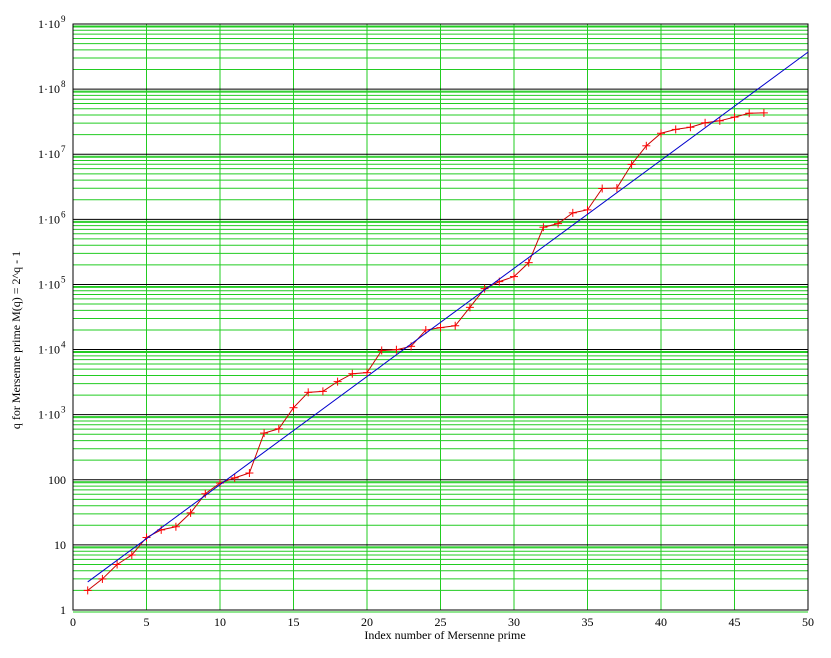 This screenshot has width=831, height=658. I want to click on x-tick-label: 30, so click(514, 622).